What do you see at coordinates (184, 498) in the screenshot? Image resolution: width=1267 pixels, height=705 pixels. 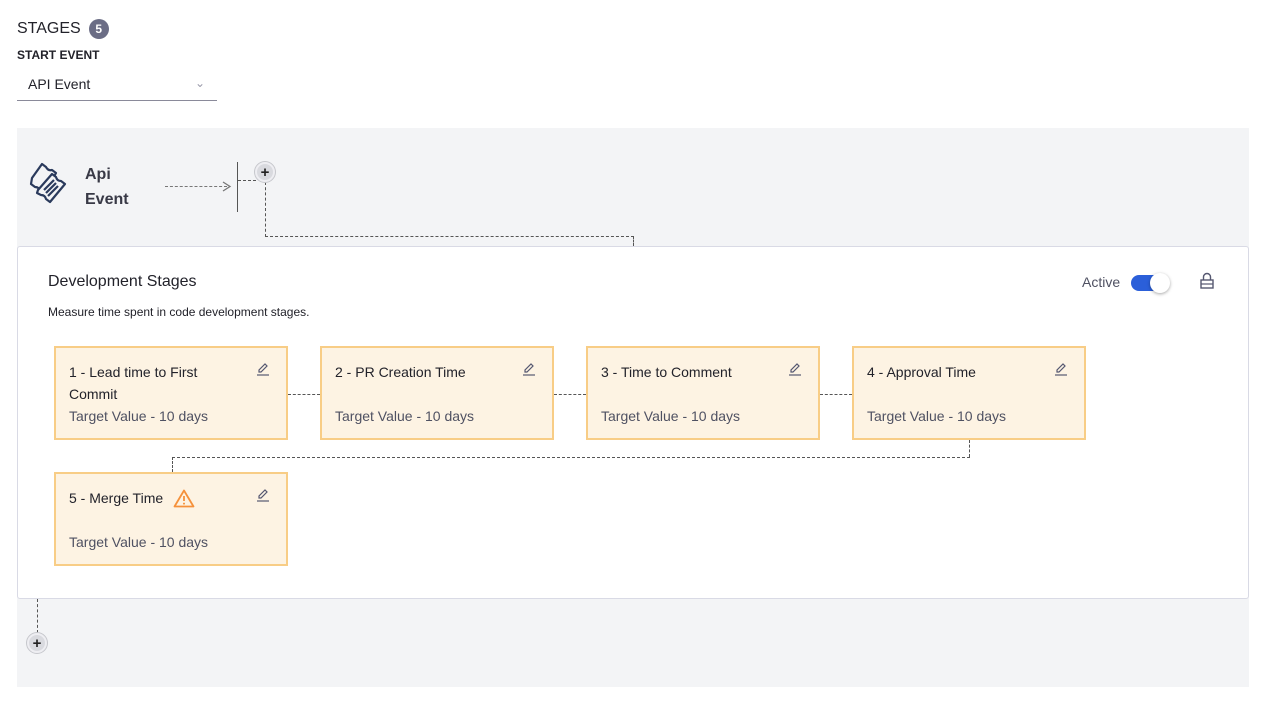 I see `warning-icon` at bounding box center [184, 498].